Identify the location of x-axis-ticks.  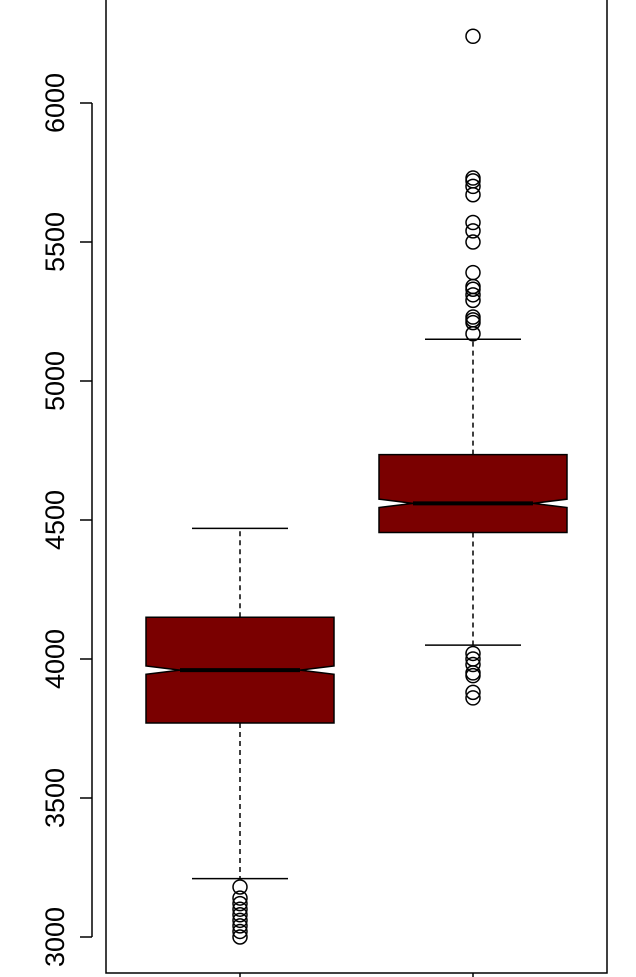
(356, 975).